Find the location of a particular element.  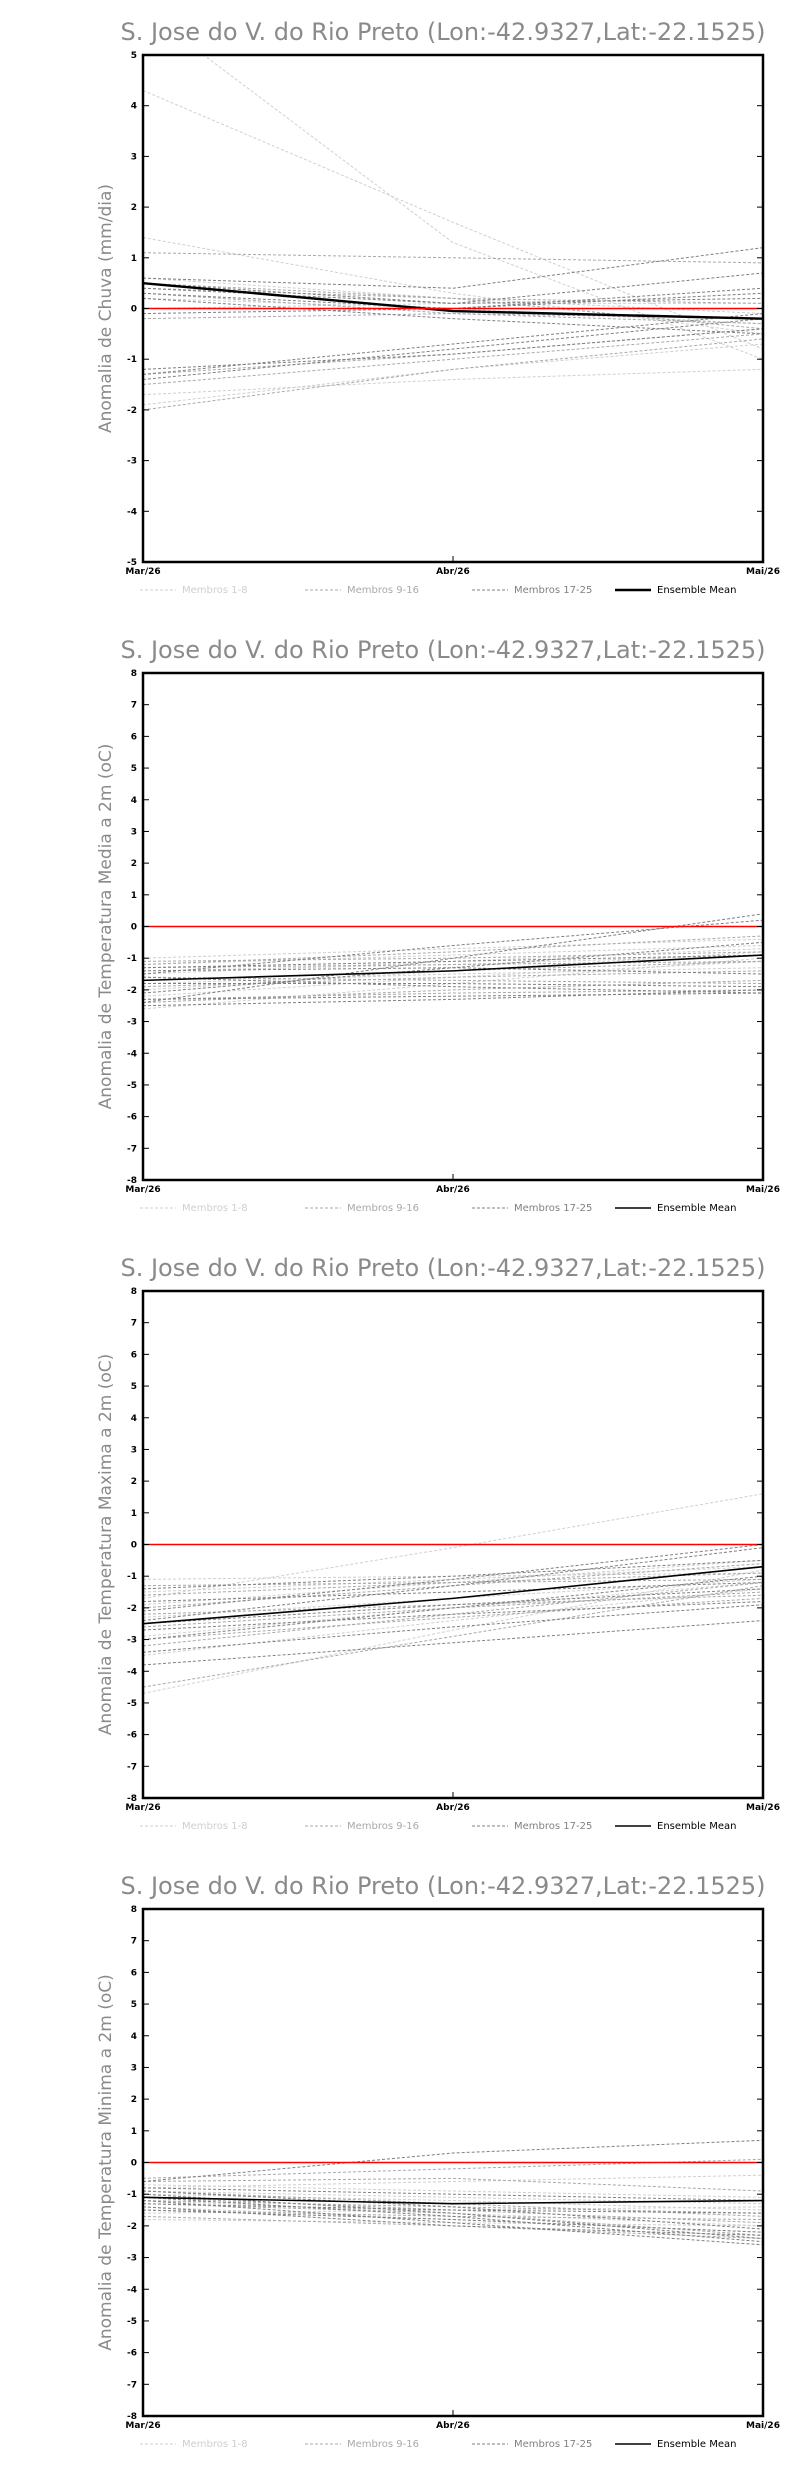

legend-item-members-17-25: Membros 17-25 is located at coordinates (532, 2444).